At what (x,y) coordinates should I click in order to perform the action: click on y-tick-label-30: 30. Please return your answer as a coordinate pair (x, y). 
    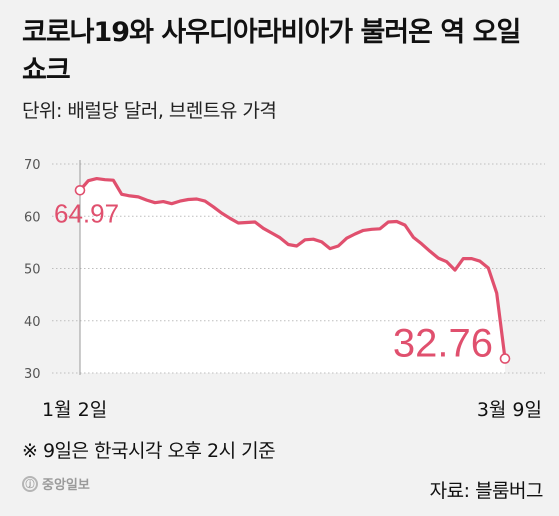
    Looking at the image, I should click on (32, 374).